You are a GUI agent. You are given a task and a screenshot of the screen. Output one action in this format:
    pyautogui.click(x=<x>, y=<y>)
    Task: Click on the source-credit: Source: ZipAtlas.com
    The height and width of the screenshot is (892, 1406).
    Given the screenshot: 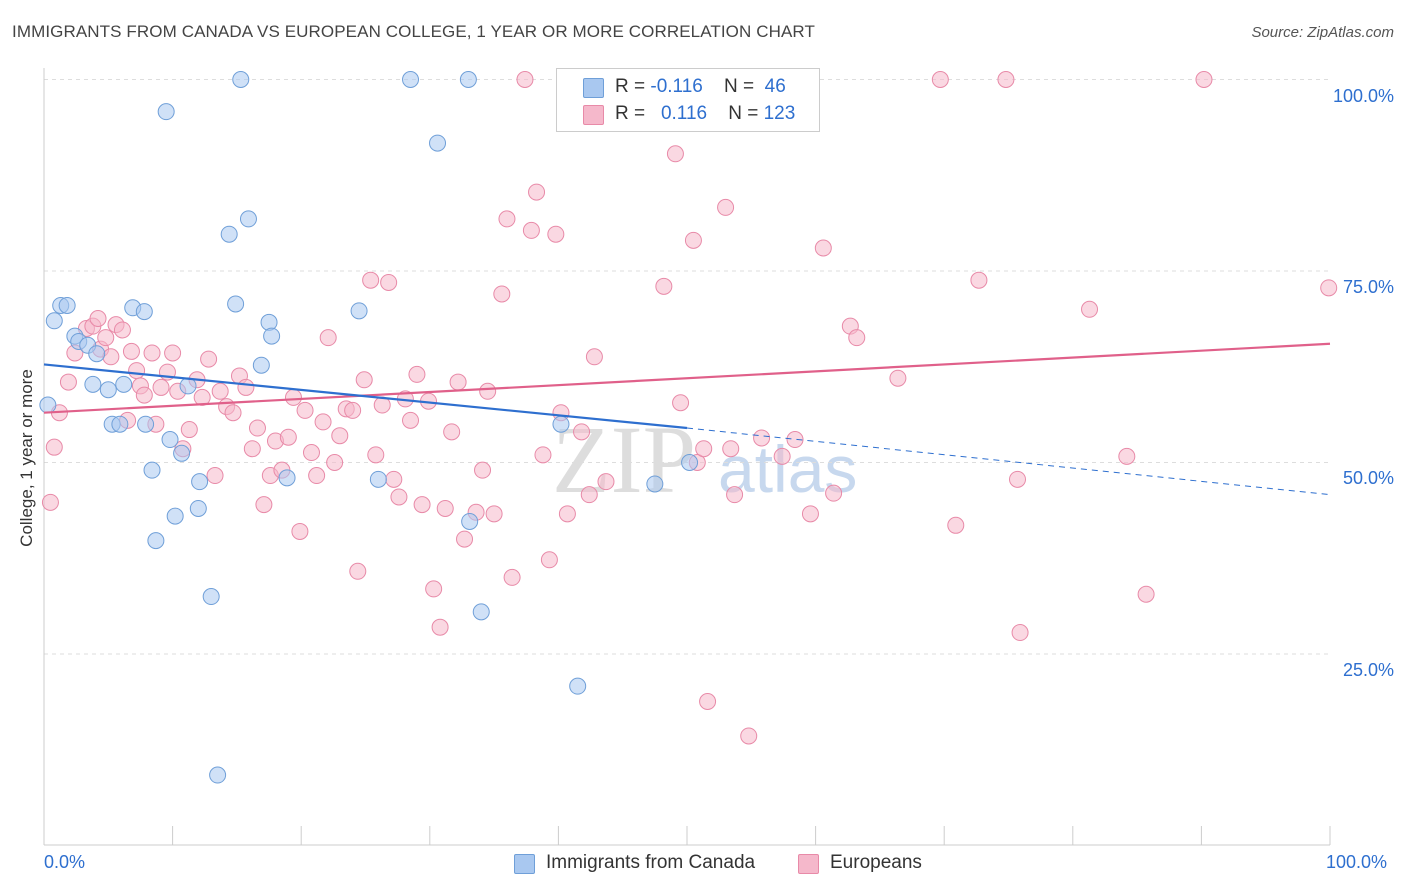 What is the action you would take?
    pyautogui.click(x=1322, y=32)
    